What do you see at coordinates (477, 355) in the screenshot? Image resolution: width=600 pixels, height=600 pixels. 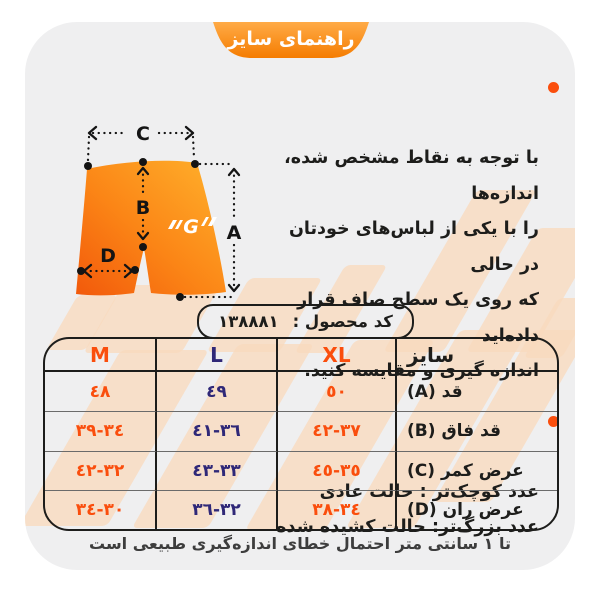 I see `size-table-header-size: سایز` at bounding box center [477, 355].